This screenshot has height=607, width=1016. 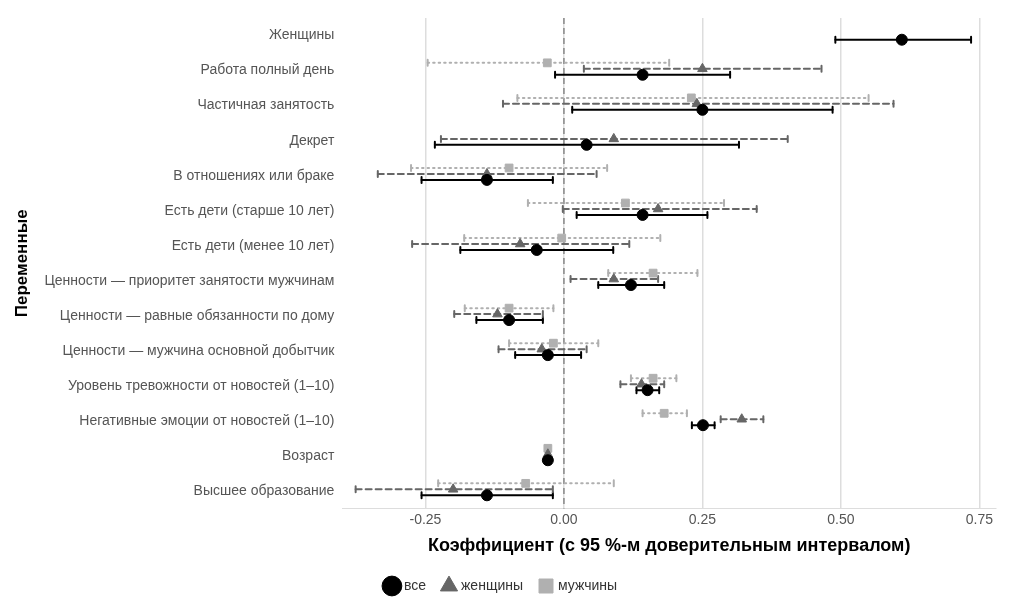 What do you see at coordinates (199, 349) in the screenshot?
I see `y-tick-label: Ценности — мужчина основной добытчик` at bounding box center [199, 349].